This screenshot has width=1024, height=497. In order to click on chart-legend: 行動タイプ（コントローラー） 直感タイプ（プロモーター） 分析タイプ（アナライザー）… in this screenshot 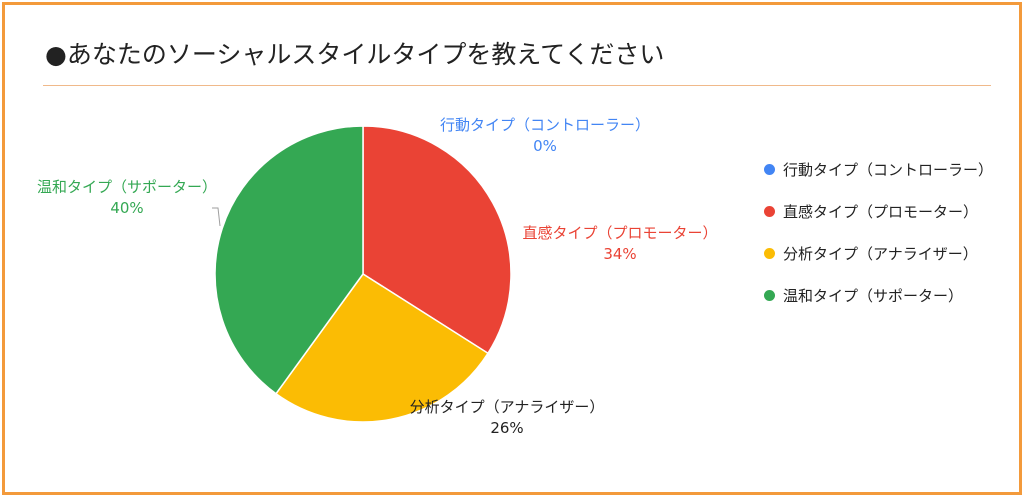, I will do `click(878, 232)`.